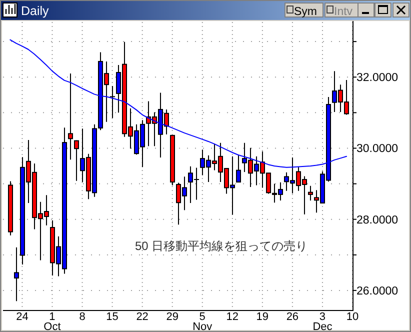 The height and width of the screenshot is (332, 411). What do you see at coordinates (172, 317) in the screenshot?
I see `x-tick-label: 29` at bounding box center [172, 317].